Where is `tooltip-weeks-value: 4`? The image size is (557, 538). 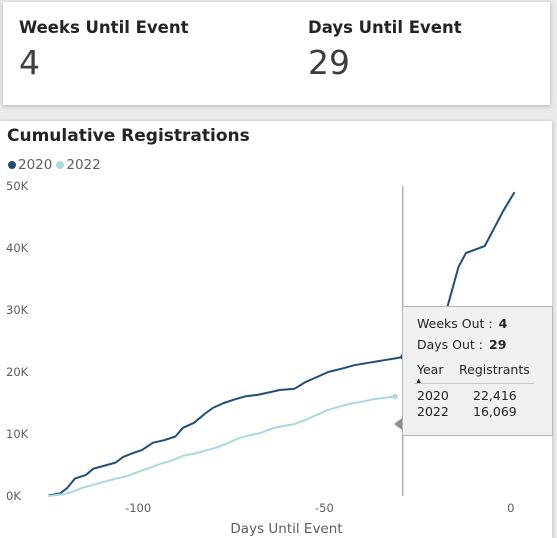
tooltip-weeks-value: 4 is located at coordinates (503, 323).